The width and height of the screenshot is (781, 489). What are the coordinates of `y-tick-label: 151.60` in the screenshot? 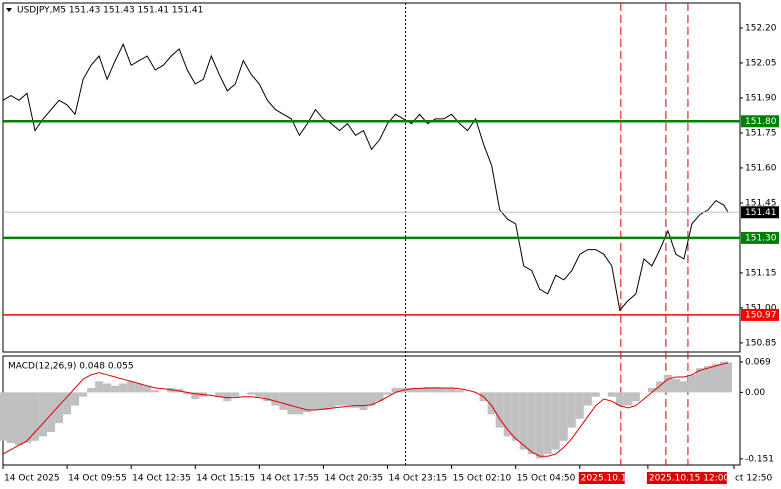 It's located at (761, 168).